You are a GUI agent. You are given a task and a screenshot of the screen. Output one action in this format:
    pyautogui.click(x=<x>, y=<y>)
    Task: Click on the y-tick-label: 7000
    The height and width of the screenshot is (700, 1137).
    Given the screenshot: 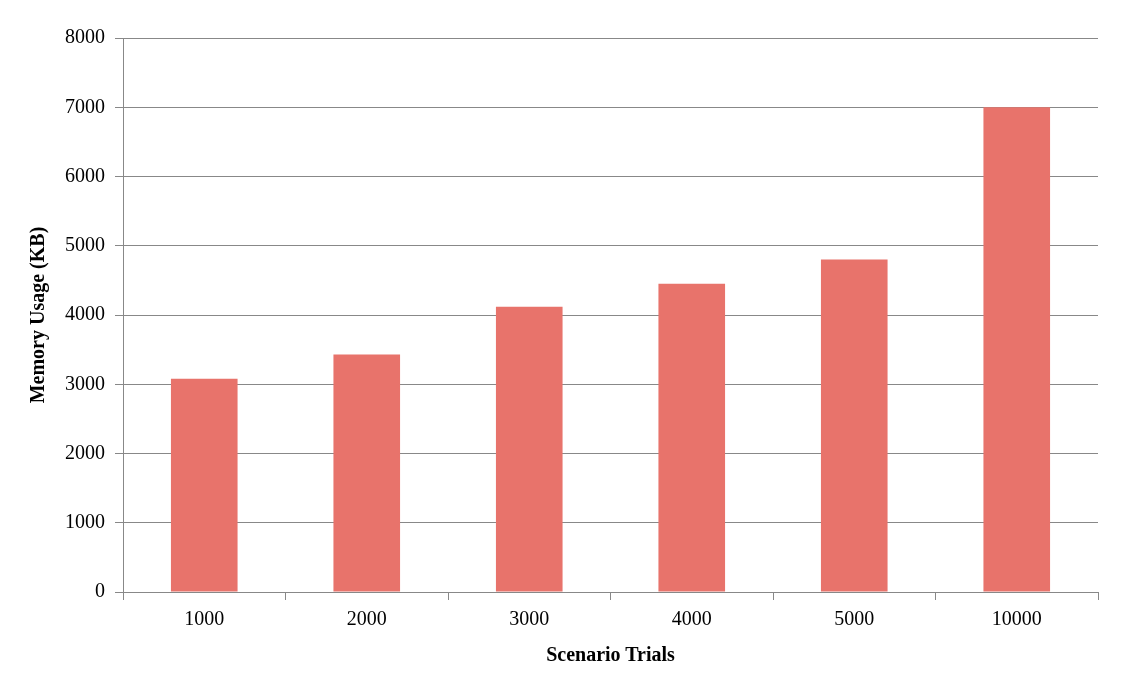 What is the action you would take?
    pyautogui.click(x=85, y=105)
    